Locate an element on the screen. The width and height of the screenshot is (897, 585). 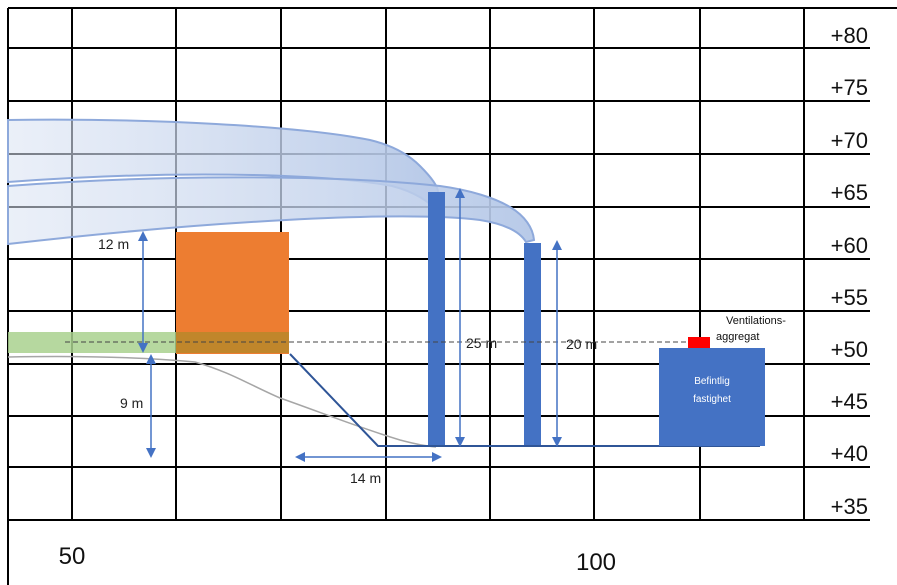
x-tick-label: 50 is located at coordinates (72, 556).